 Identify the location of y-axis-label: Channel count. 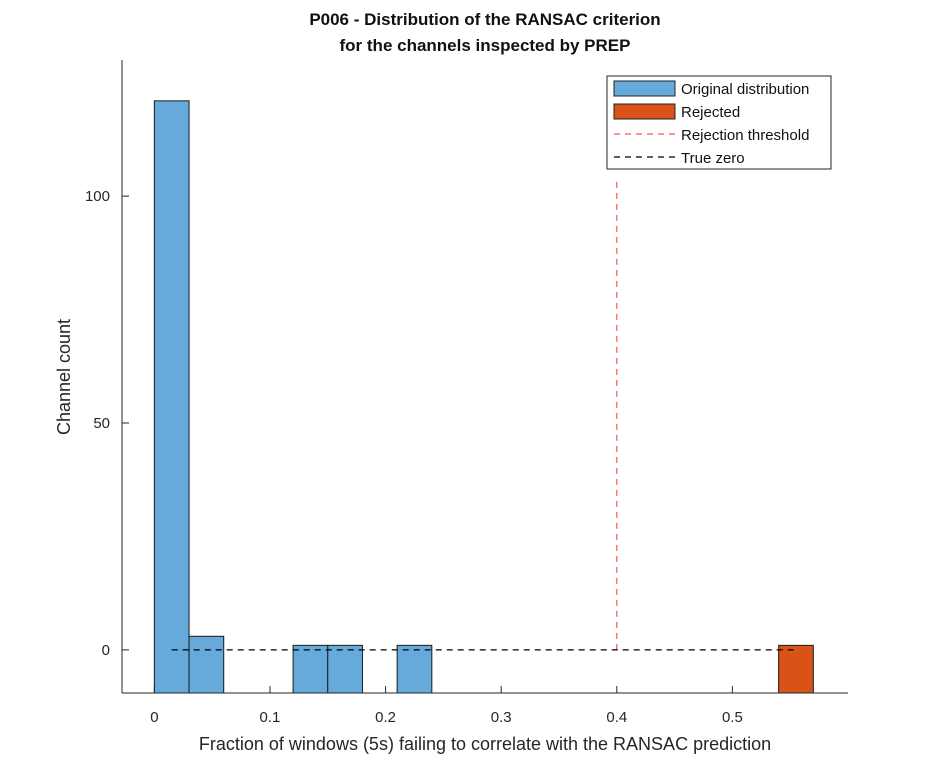
(64, 377).